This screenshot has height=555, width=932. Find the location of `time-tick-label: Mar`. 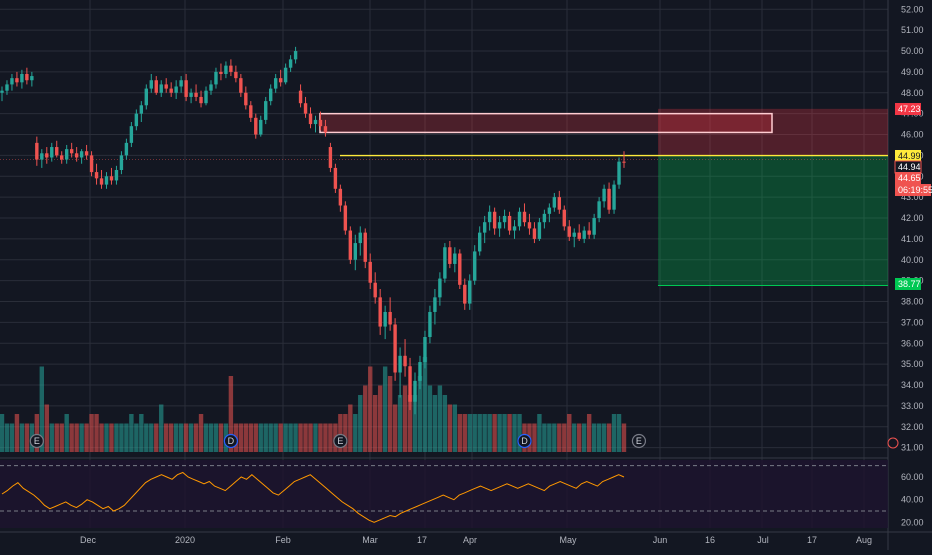

time-tick-label: Mar is located at coordinates (370, 540).